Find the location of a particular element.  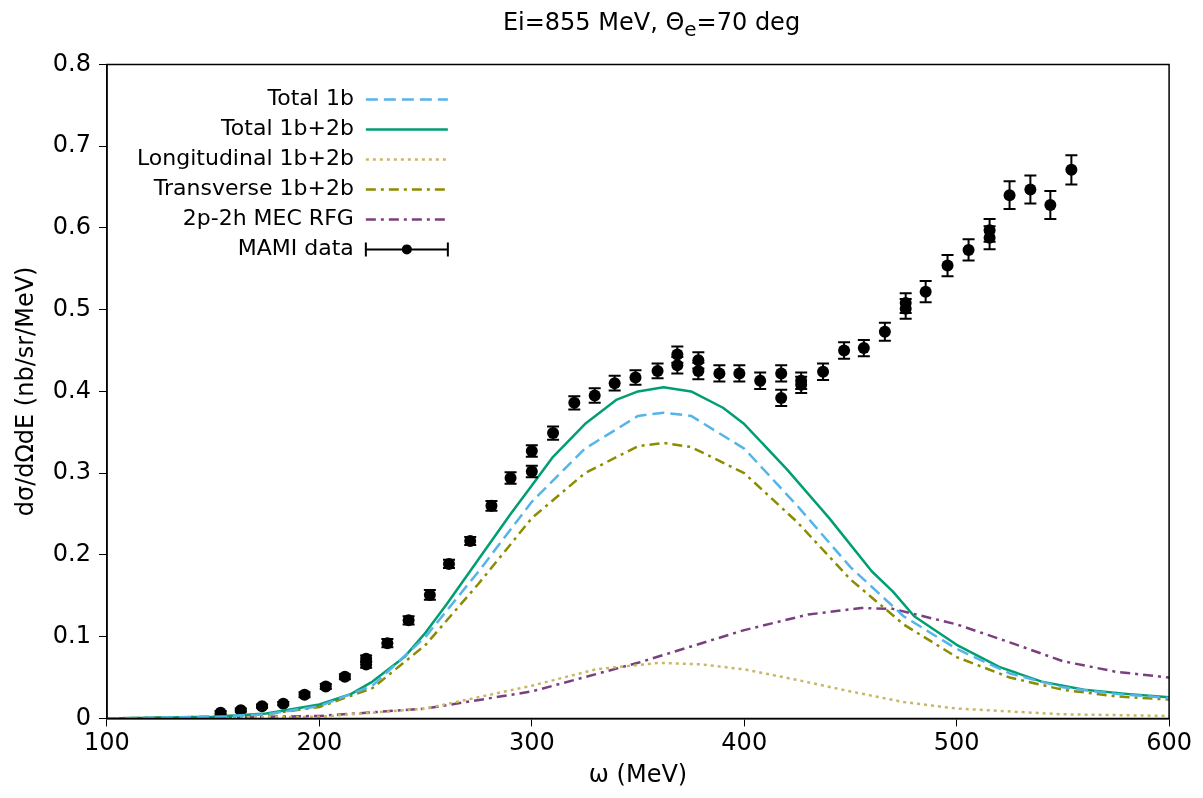

y-tick-label: 0.2 is located at coordinates (71, 553).